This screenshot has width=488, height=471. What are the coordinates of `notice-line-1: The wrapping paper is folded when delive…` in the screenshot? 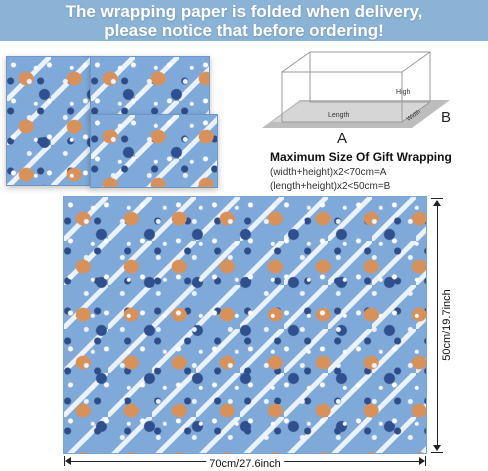 It's located at (244, 11).